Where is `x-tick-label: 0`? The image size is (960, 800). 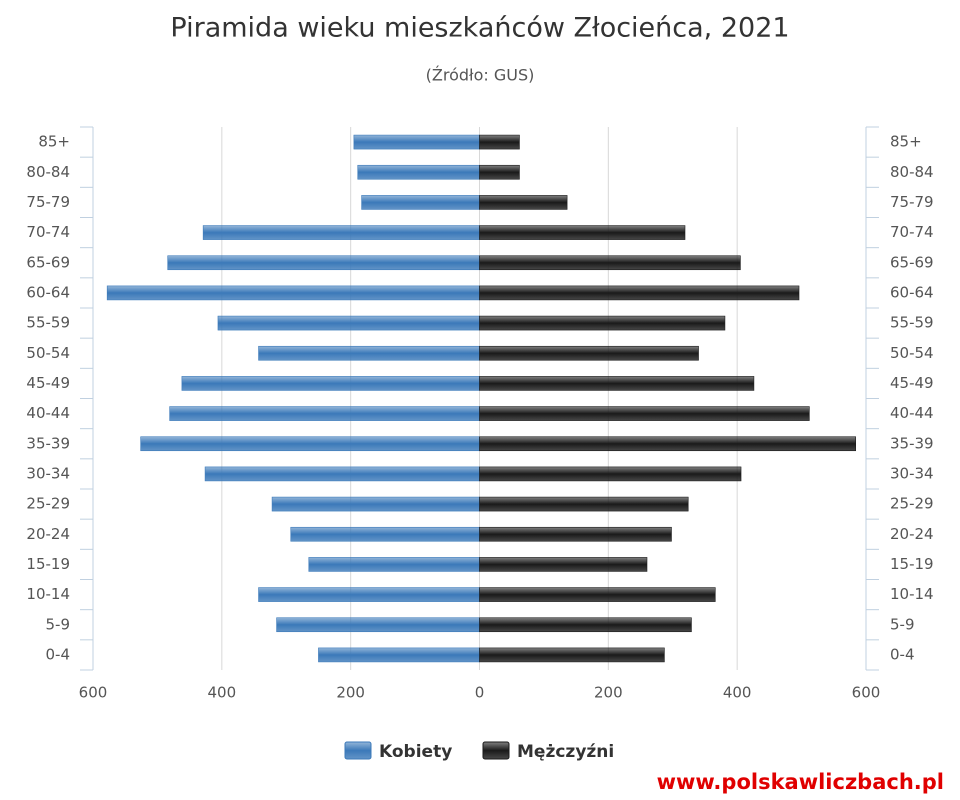 x-tick-label: 0 is located at coordinates (480, 693).